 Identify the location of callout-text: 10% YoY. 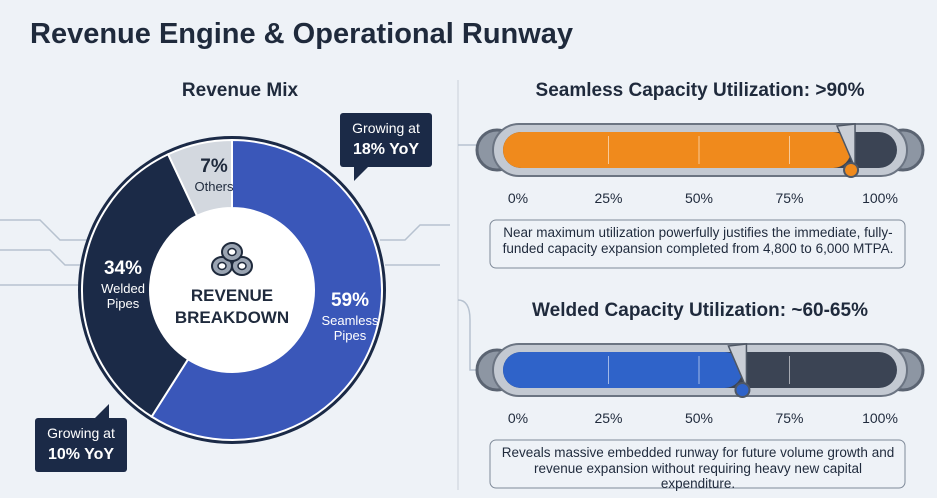
(81, 454).